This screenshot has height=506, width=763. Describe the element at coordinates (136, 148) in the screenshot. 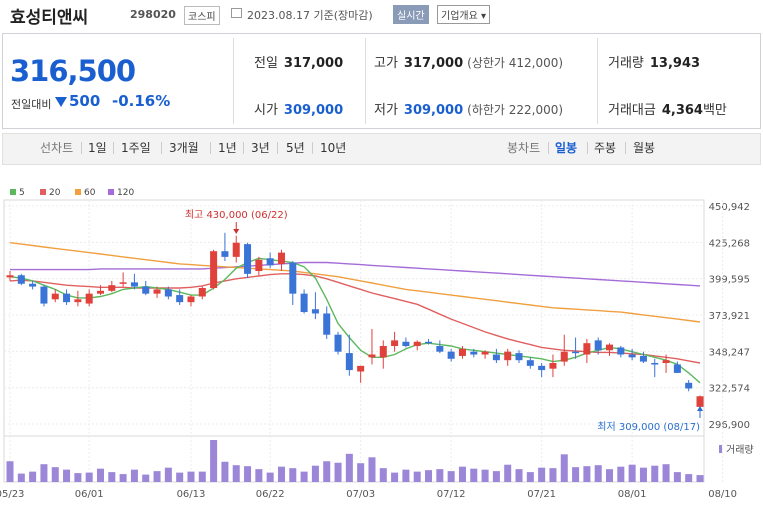

I see `tab-1w: 1주일` at that location.